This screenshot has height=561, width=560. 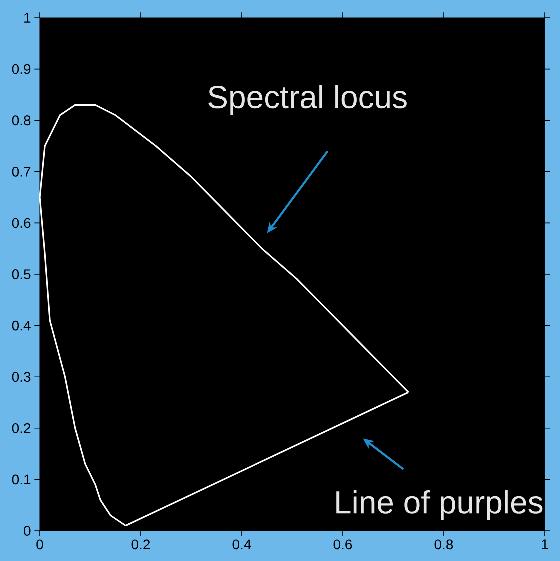 I want to click on x-tick-label: 0.6, so click(x=343, y=545).